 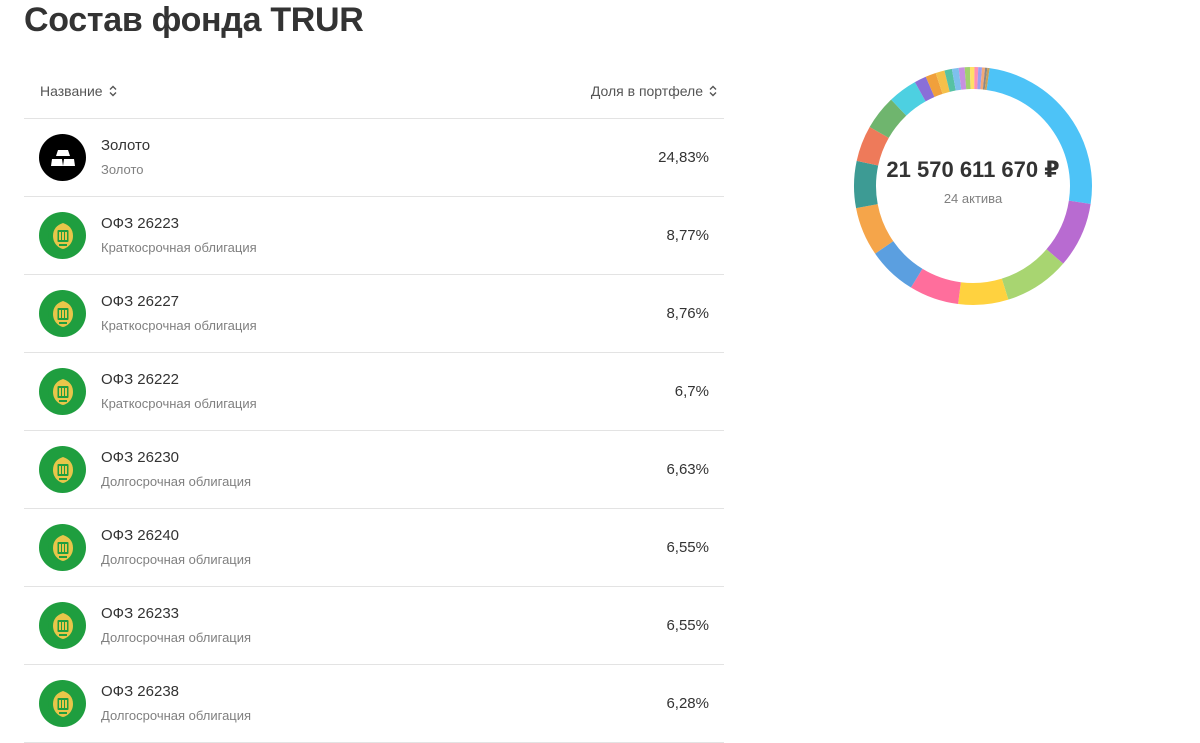 What do you see at coordinates (383, 614) in the screenshot?
I see `asset-name: ОФЗ 26233` at bounding box center [383, 614].